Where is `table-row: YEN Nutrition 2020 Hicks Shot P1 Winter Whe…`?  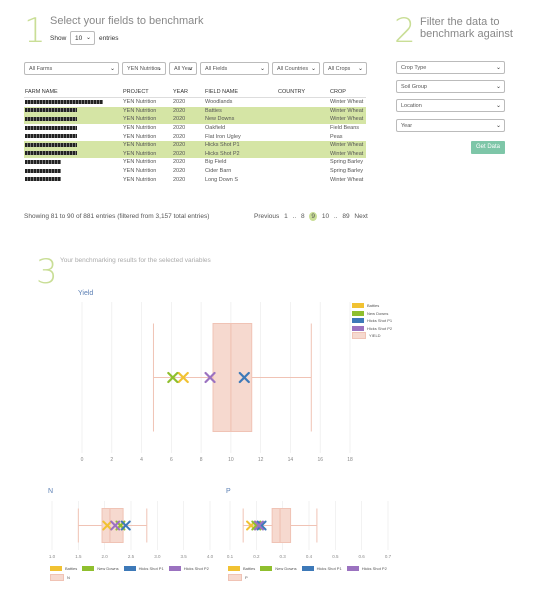
table-row: YEN Nutrition 2020 Hicks Shot P1 Winter Whe… is located at coordinates (195, 145).